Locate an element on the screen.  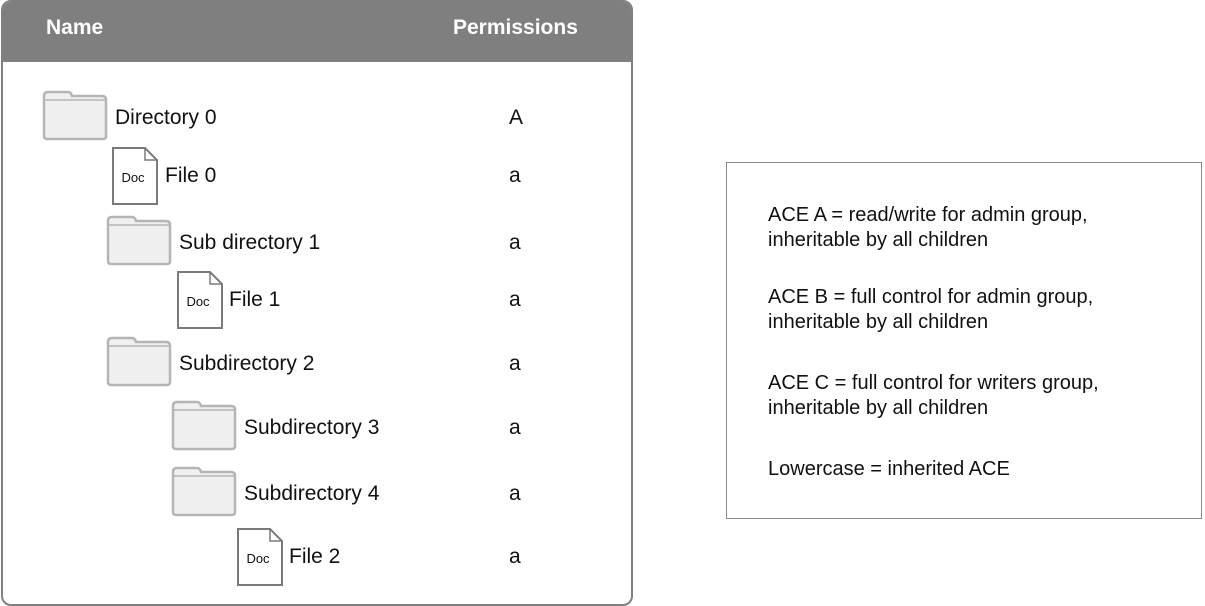
name-column-header: Name is located at coordinates (75, 27).